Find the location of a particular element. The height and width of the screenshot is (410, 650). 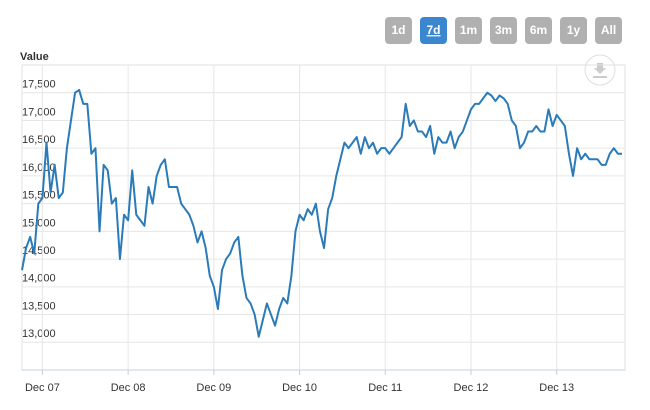

range-button-label: 7d is located at coordinates (433, 30).